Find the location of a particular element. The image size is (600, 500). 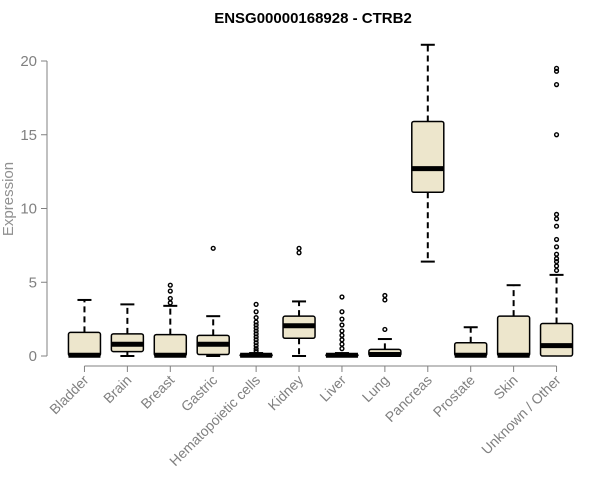

y-axis-label: Expression is located at coordinates (8, 199).